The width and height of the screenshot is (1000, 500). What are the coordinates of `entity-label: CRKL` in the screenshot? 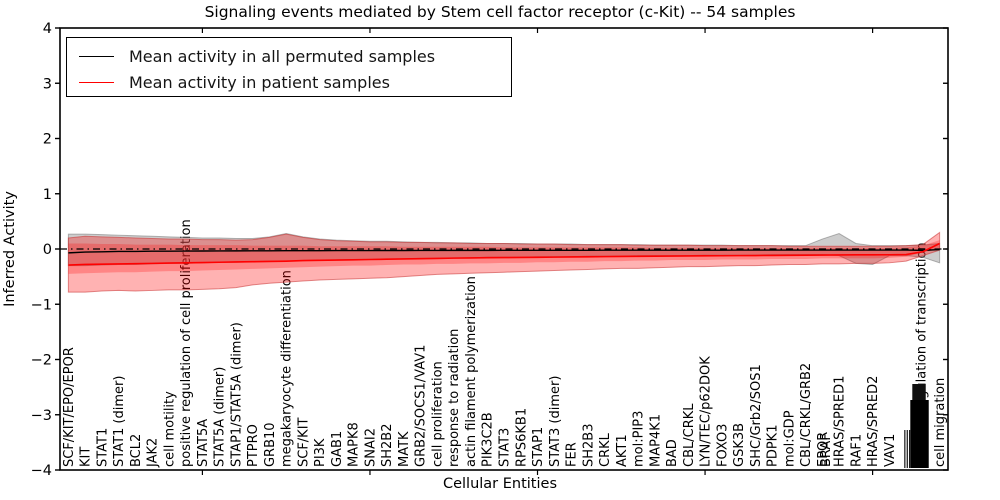 It's located at (605, 449).